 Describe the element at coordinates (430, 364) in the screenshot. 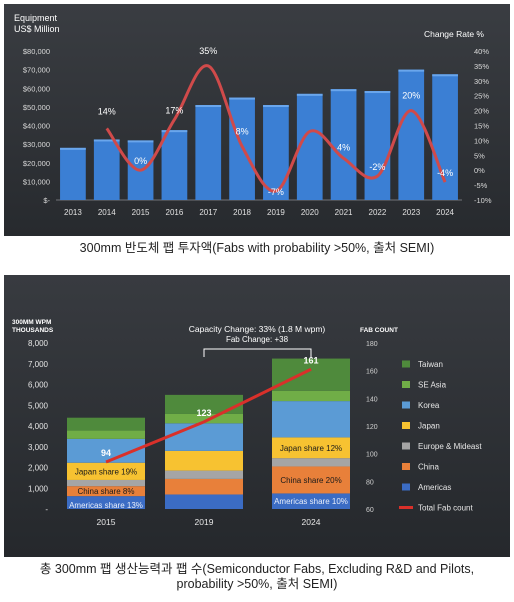

I see `legend-label: Taiwan` at that location.